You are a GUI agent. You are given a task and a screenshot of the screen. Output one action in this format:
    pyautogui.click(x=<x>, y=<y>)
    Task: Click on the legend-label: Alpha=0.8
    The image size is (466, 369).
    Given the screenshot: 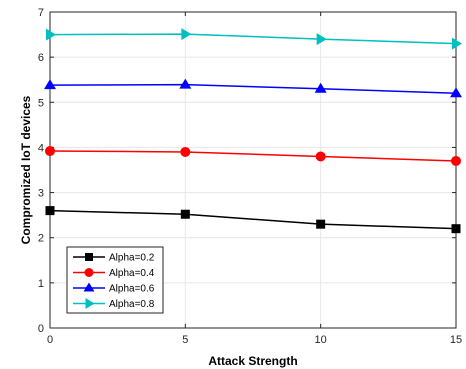 What is the action you would take?
    pyautogui.click(x=132, y=304)
    